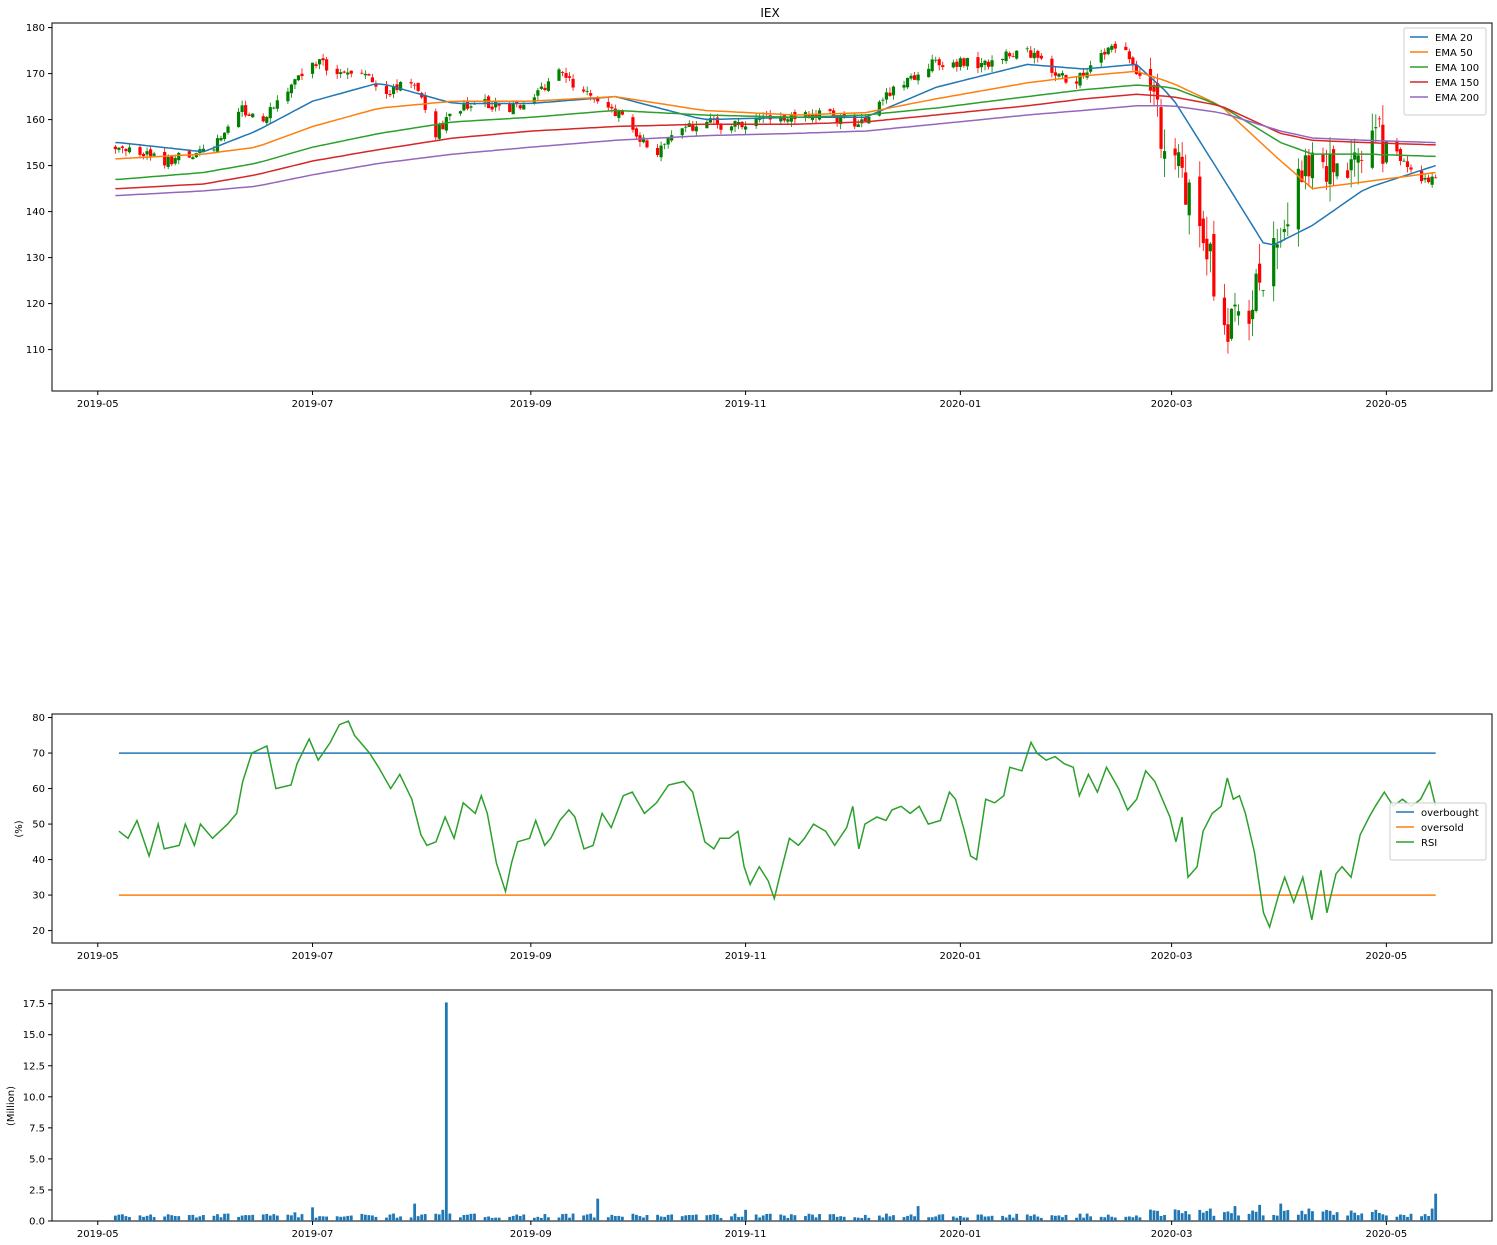 Image resolution: width=1497 pixels, height=1245 pixels. I want to click on volume-xtick-label: 2019-09, so click(531, 1234).